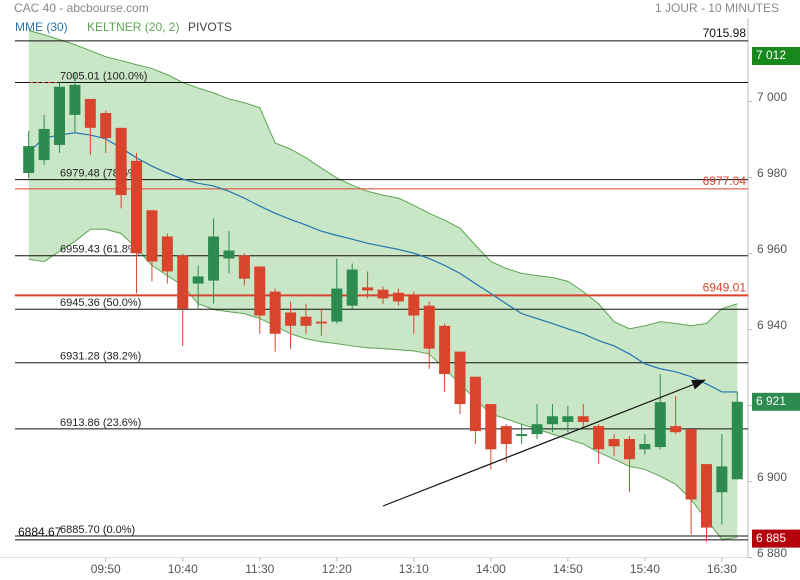 The height and width of the screenshot is (580, 800). I want to click on legend-entry: KELTNER (20, 2), so click(133, 27).